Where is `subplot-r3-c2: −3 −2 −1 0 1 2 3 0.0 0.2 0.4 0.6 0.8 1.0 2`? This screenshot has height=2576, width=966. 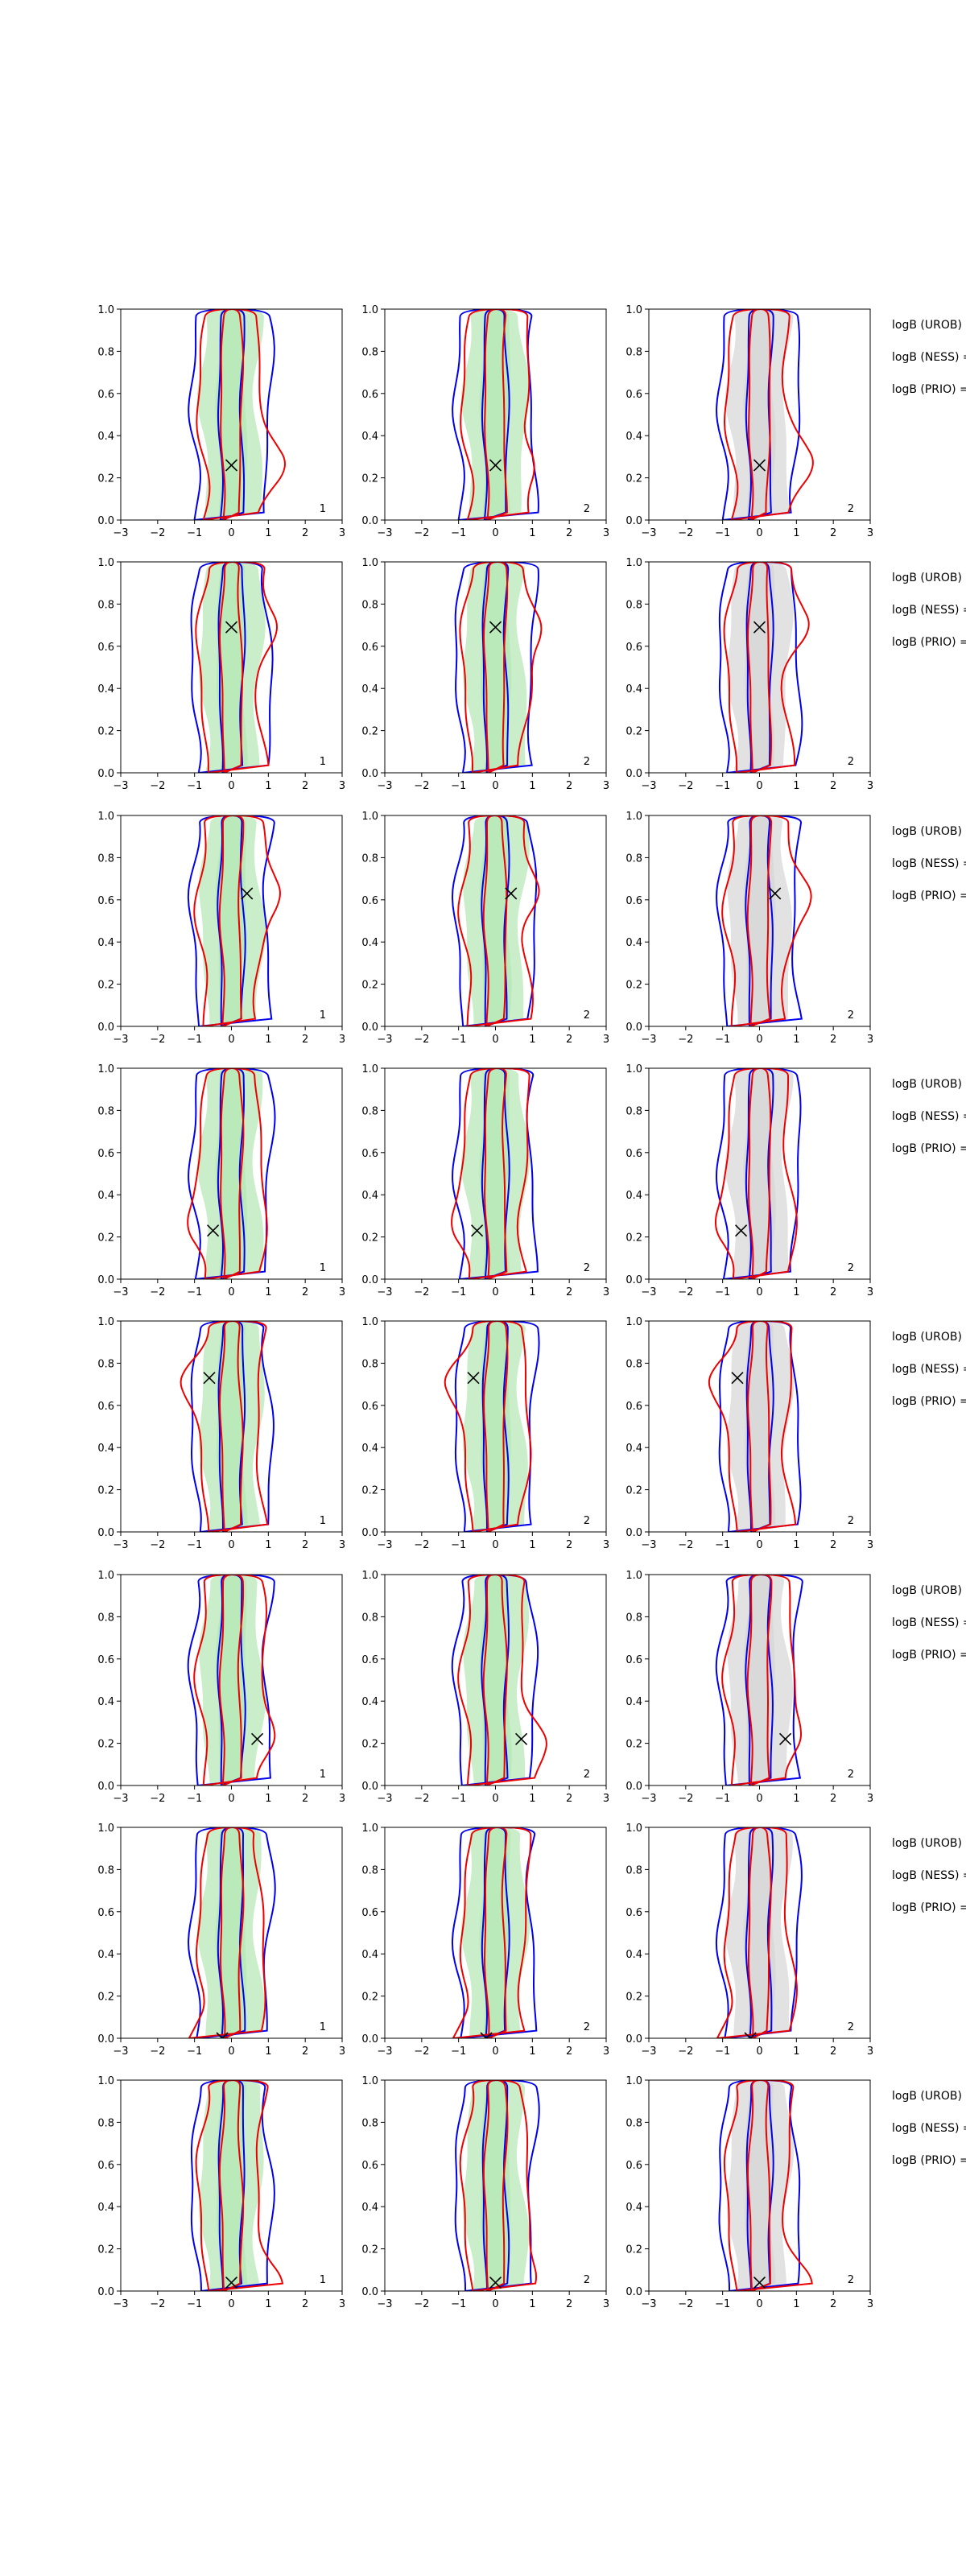 subplot-r3-c2: −3 −2 −1 0 1 2 3 0.0 0.2 0.4 0.6 0.8 1.0 2 is located at coordinates (485, 928).